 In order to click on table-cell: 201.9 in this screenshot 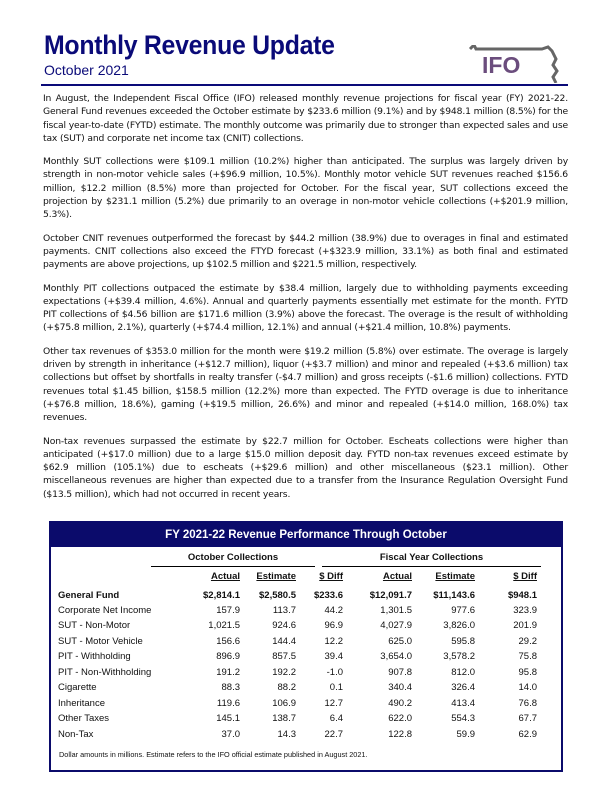, I will do `click(525, 625)`.